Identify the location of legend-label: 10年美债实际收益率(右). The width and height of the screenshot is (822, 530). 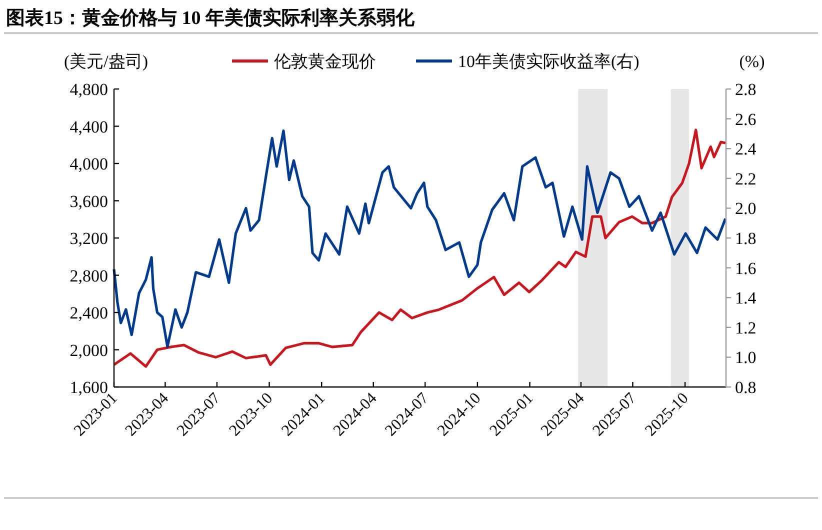
(549, 61).